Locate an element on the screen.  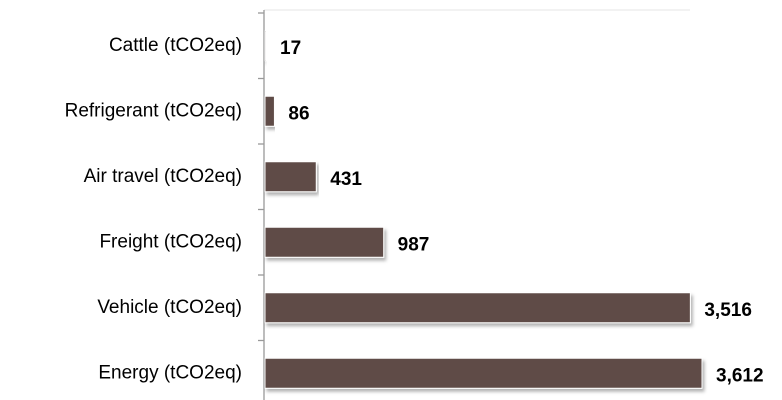
value-label: 3,516 is located at coordinates (728, 310).